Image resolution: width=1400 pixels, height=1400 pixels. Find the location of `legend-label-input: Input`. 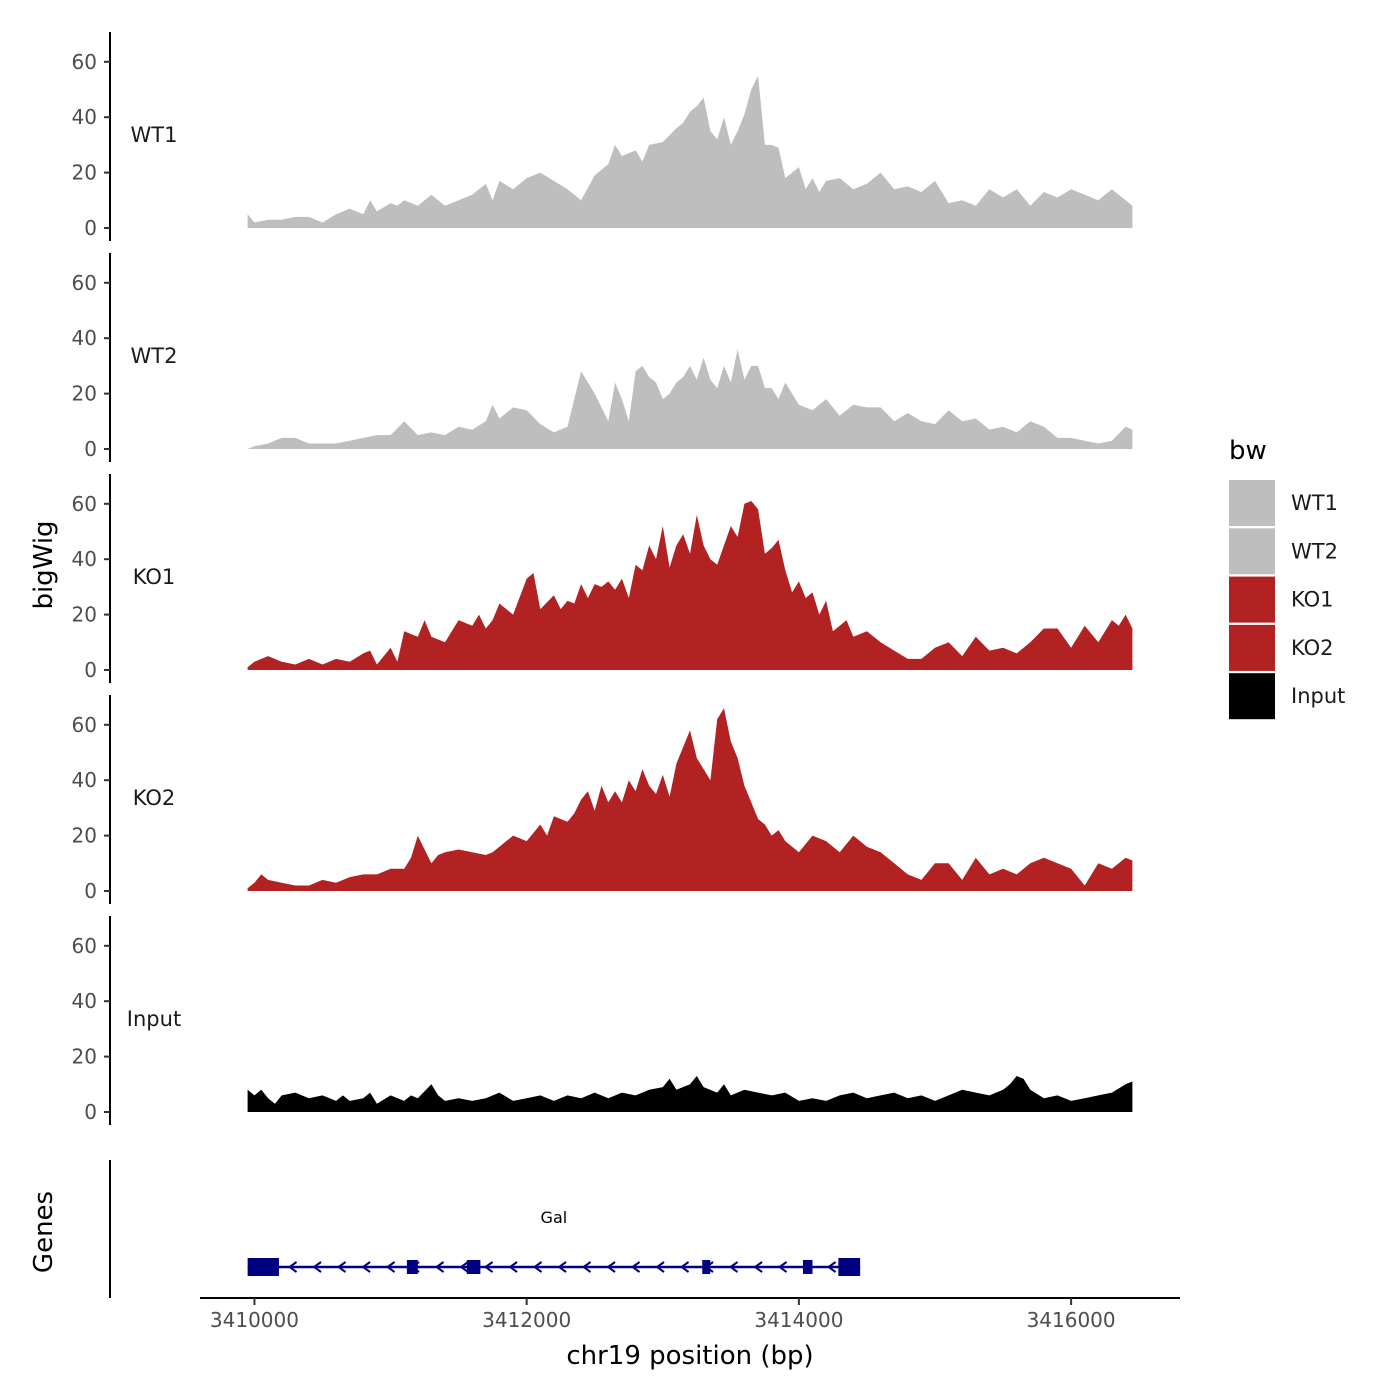

legend-label-input: Input is located at coordinates (1318, 696).